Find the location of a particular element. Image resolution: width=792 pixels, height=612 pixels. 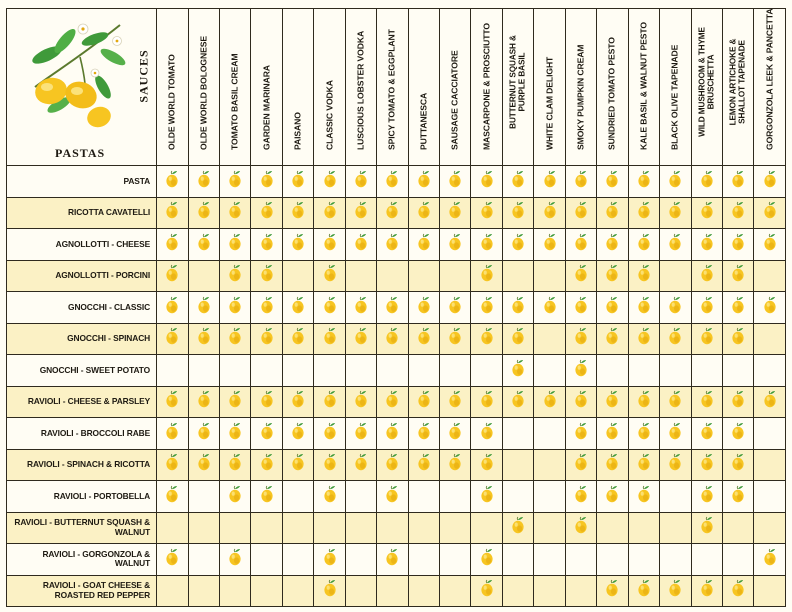

pasta-row-ravioli-gorgonzola-and-walnut: RAVIOLI - GORGONZOLA & WALNUT is located at coordinates (395, 559).